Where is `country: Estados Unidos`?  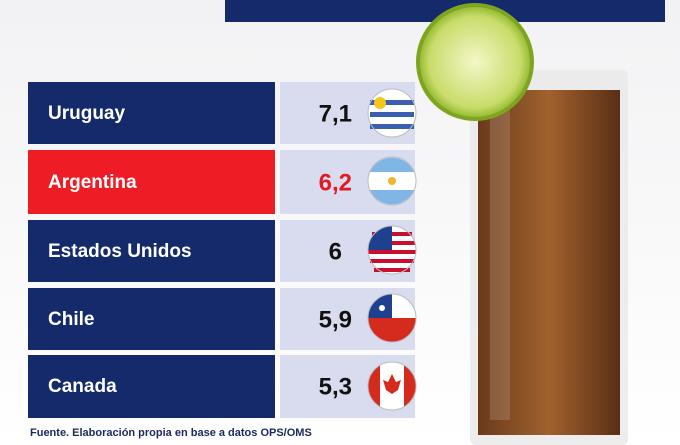 country: Estados Unidos is located at coordinates (120, 251).